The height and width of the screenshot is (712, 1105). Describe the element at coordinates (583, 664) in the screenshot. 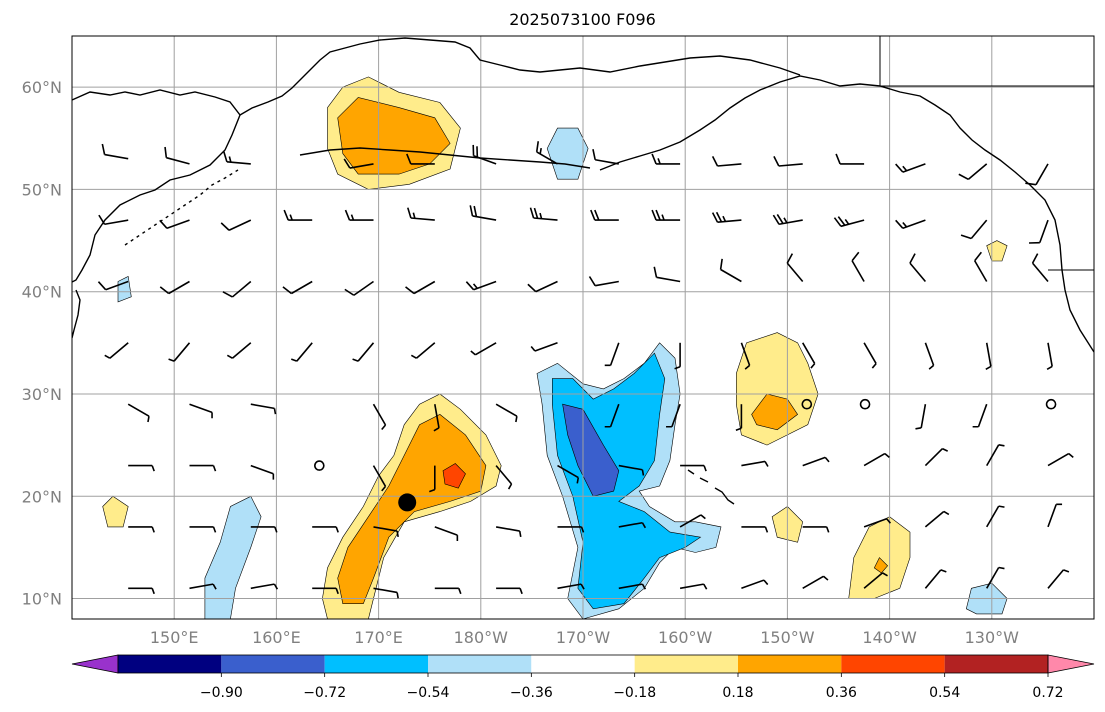

I see `colorbar-frame` at that location.